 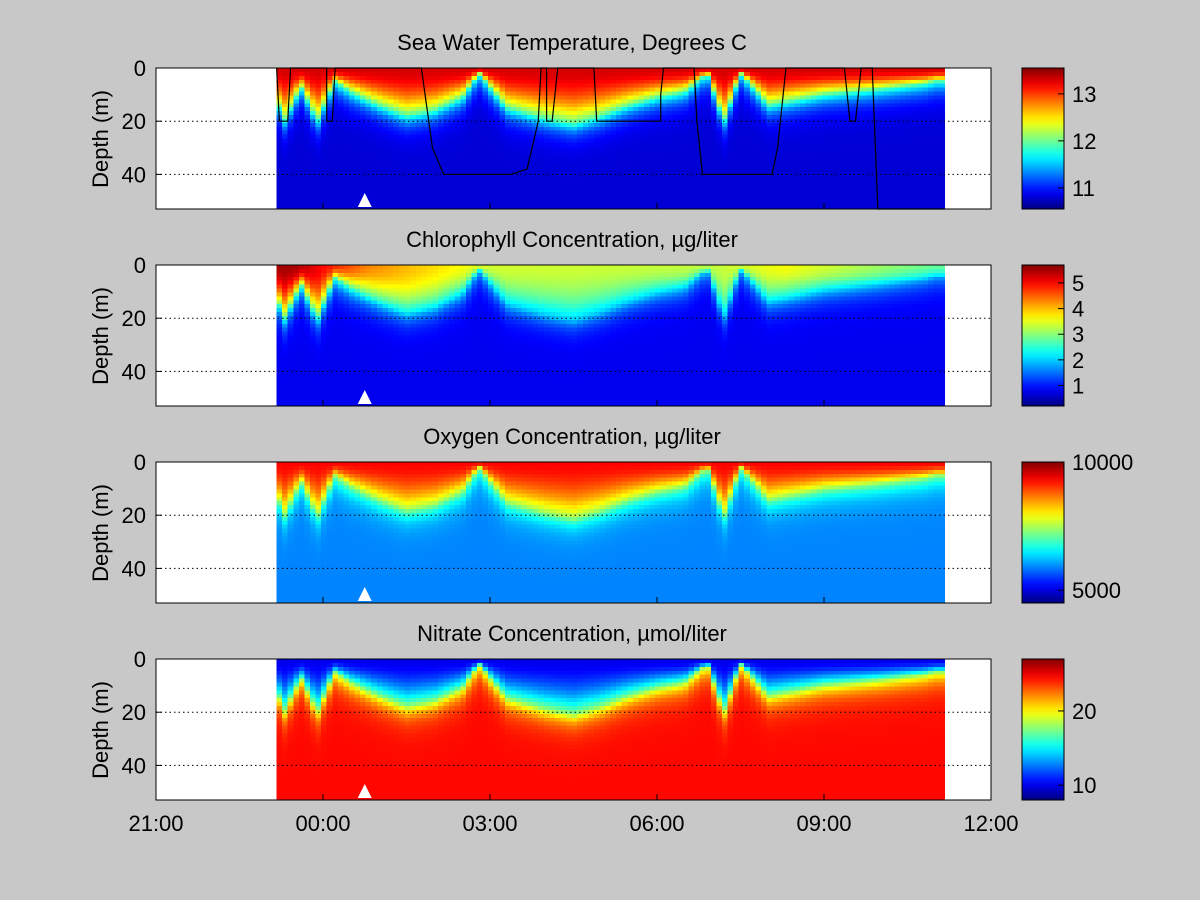 I want to click on x-tick-label: 09:00, so click(x=823, y=823).